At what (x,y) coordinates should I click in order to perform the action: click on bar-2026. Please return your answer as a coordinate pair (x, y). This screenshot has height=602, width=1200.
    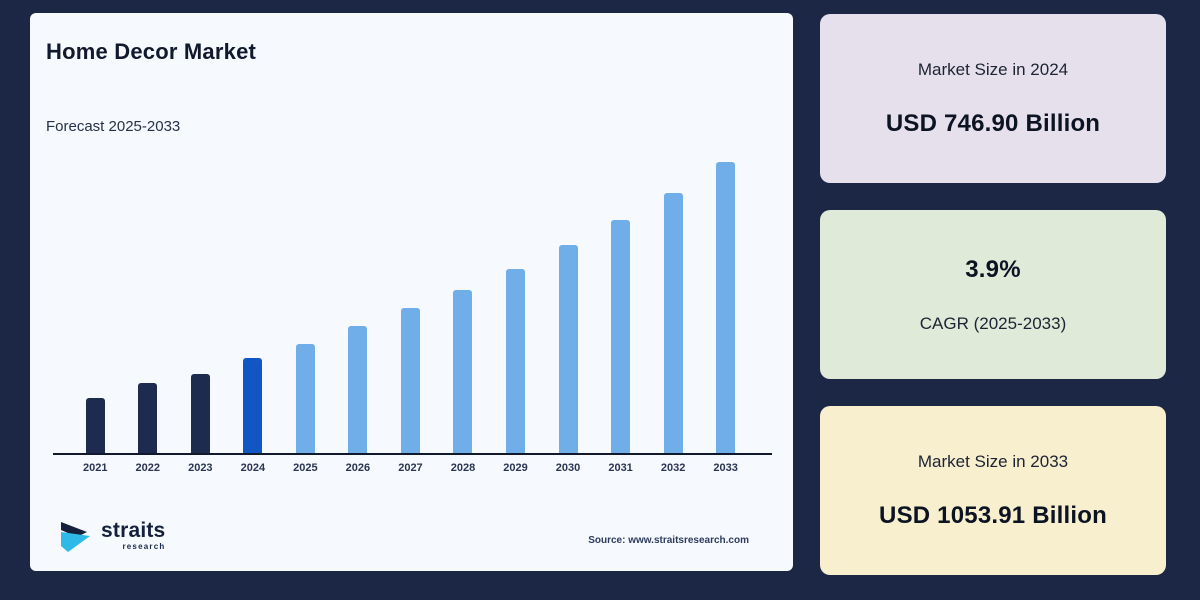
    Looking at the image, I should click on (358, 389).